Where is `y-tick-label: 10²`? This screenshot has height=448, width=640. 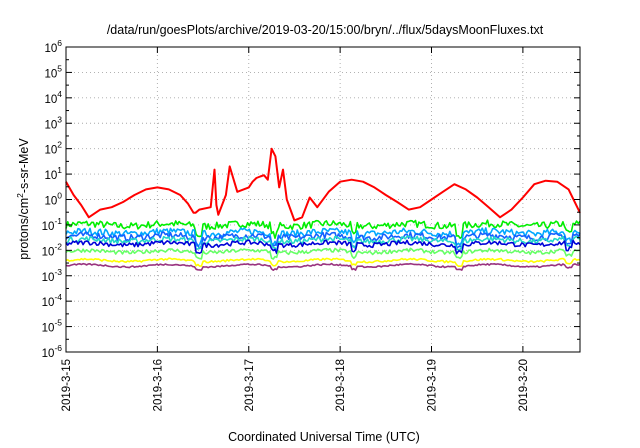 y-tick-label: 10² is located at coordinates (53, 148).